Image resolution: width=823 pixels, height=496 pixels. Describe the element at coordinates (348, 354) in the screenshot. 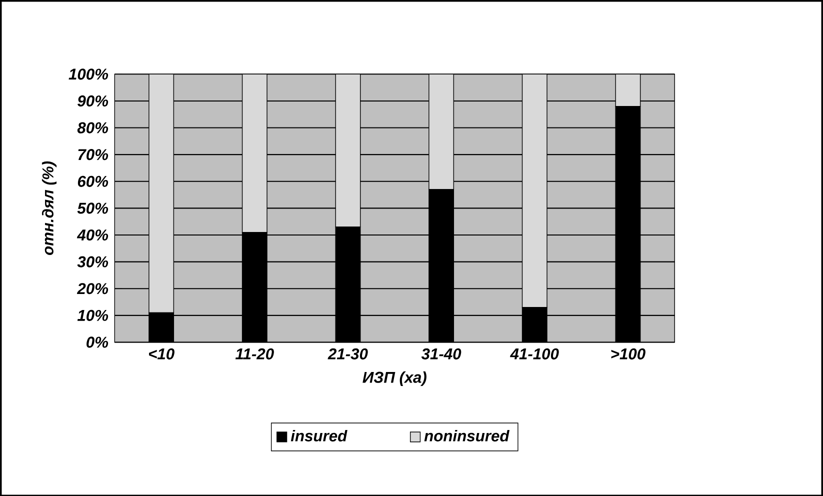

I see `x-tick-label: 21-30` at that location.